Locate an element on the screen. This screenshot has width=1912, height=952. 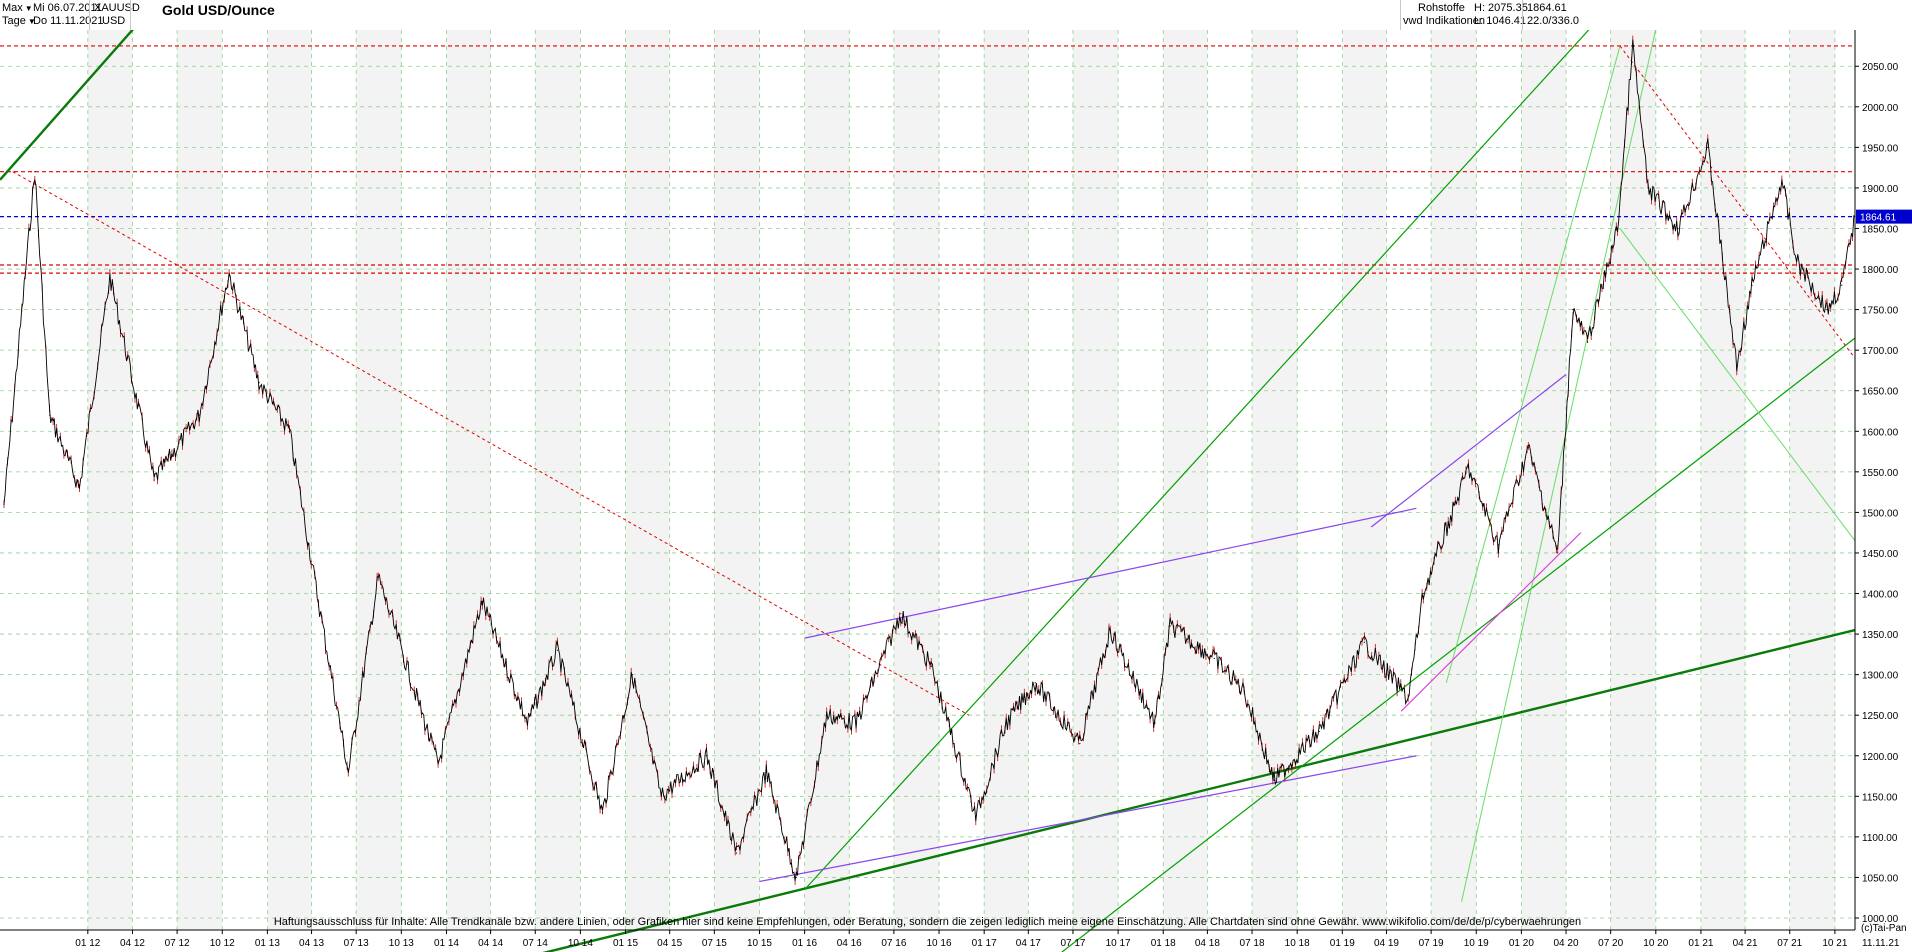
x-tick-label: 04 21 is located at coordinates (1745, 943).